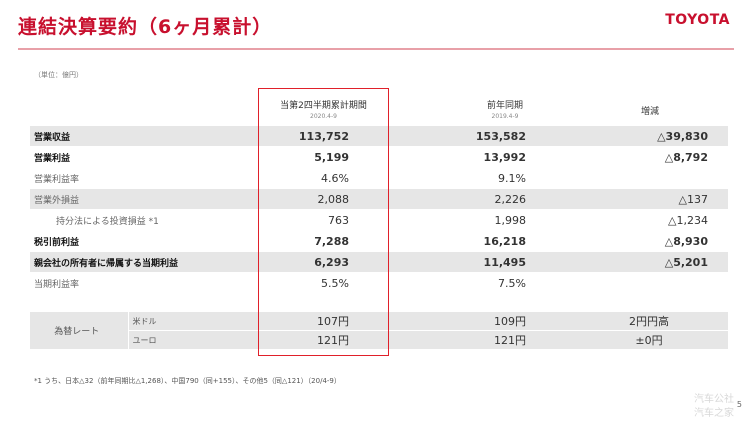  I want to click on row-label: 税引前利益, so click(144, 241).